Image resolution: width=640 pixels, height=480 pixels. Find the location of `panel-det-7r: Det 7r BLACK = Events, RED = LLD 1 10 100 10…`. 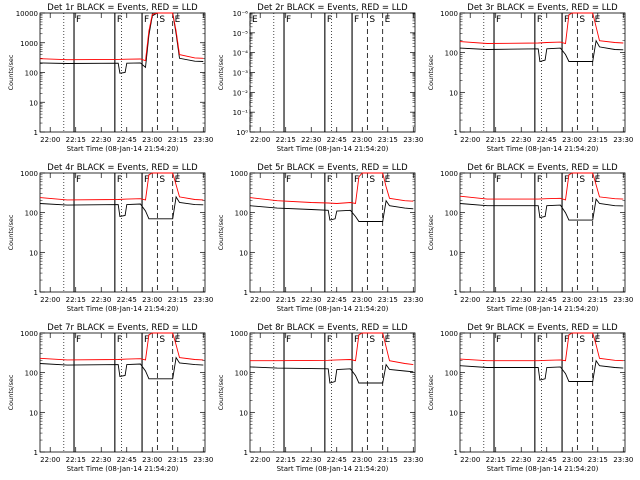

panel-det-7r: Det 7r BLACK = Events, RED = LLD 1 10 100 10… is located at coordinates (110, 398).